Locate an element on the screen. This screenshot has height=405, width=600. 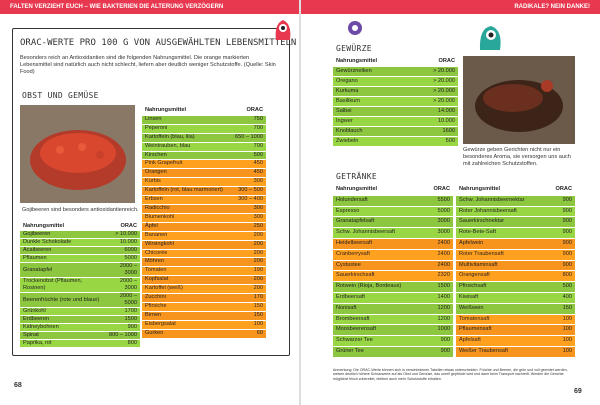
table-row: Kirschen 500 is located at coordinates (204, 155).